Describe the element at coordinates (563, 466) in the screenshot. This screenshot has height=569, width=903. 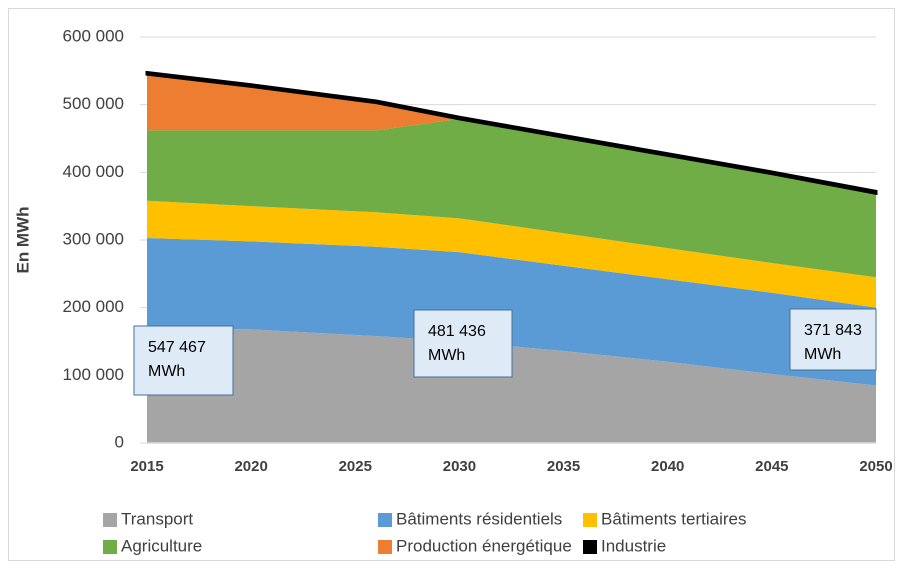
I see `x-tick-label: 2035` at that location.